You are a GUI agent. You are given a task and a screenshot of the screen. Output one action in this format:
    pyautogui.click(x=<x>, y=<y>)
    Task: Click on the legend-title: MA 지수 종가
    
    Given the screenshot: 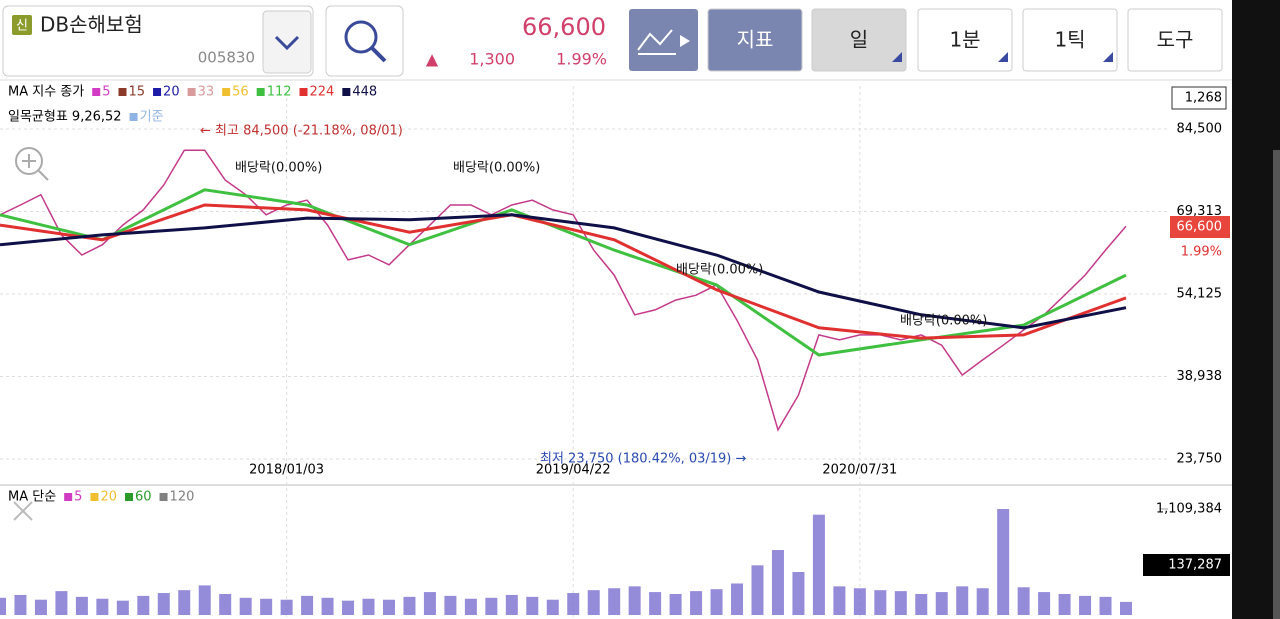 What is the action you would take?
    pyautogui.click(x=46, y=92)
    